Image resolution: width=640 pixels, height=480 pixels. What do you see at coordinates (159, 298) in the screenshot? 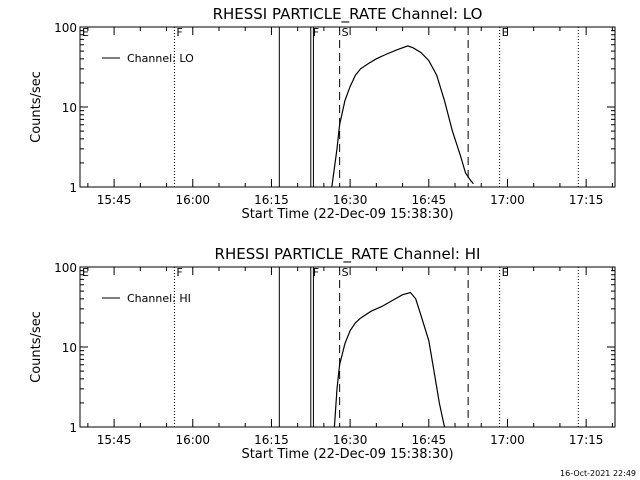
I see `legend-label: Channel: HI` at bounding box center [159, 298].